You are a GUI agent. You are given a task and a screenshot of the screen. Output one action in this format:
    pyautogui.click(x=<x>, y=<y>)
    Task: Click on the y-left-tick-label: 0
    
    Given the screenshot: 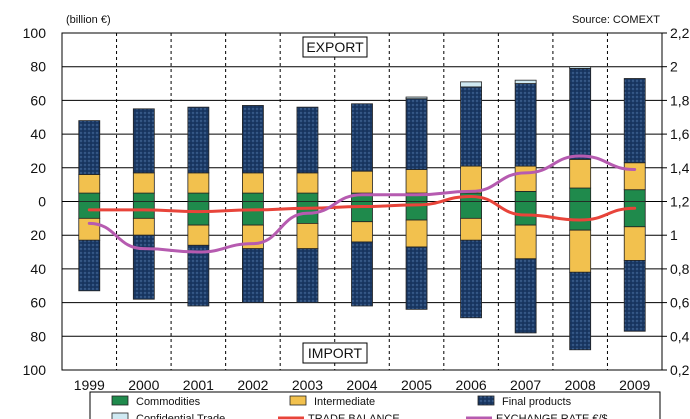 What is the action you would take?
    pyautogui.click(x=42, y=202)
    